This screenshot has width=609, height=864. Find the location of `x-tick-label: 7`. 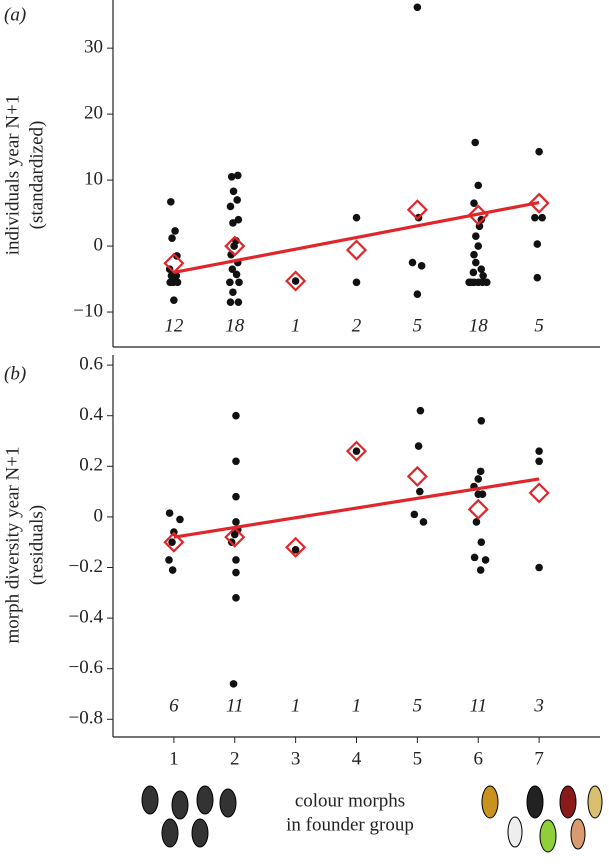

x-tick-label: 7 is located at coordinates (539, 758).